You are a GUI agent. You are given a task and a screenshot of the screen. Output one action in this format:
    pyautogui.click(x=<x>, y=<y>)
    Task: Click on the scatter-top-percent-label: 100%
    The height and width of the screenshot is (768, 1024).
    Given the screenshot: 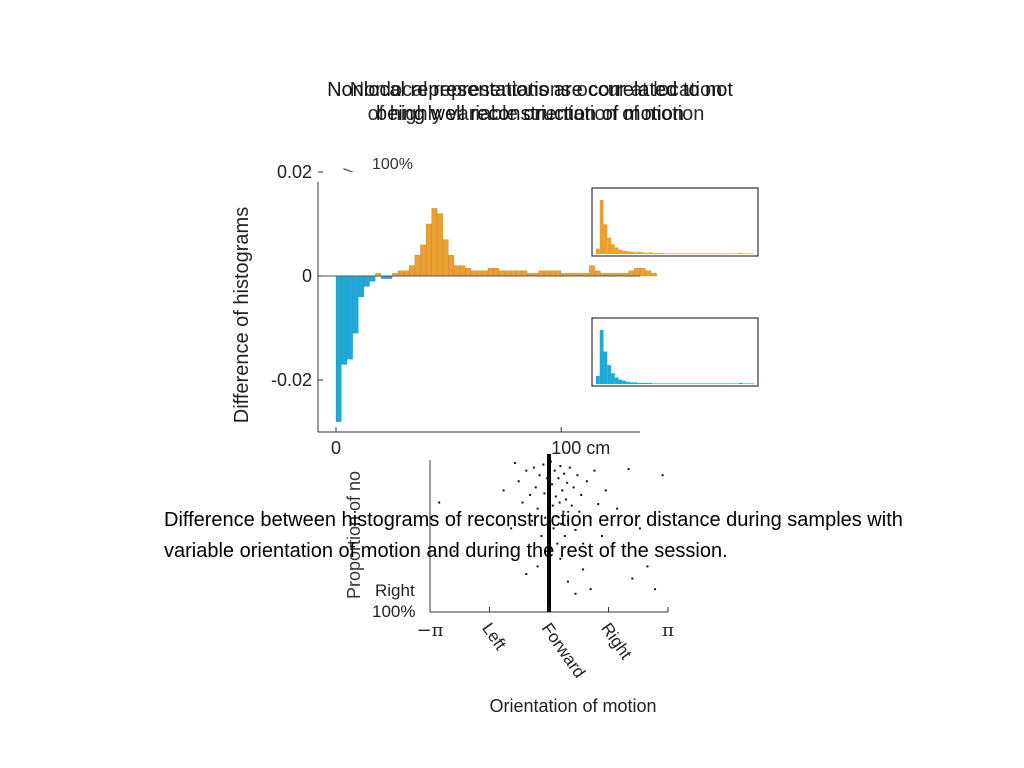 What is the action you would take?
    pyautogui.click(x=392, y=164)
    